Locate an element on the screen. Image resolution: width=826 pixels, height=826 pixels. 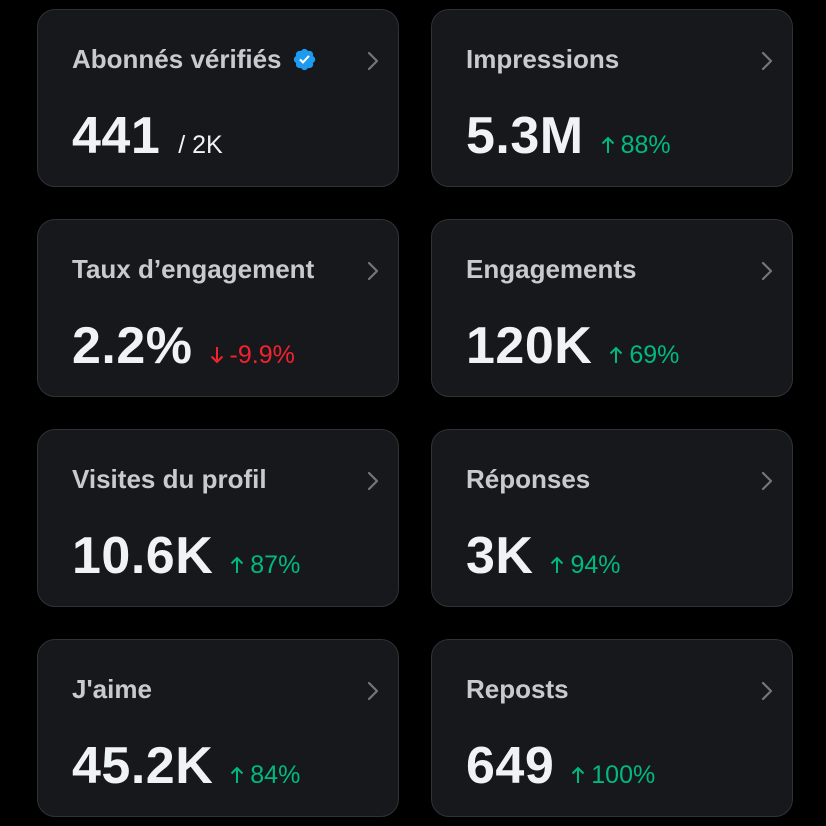
card-title: Abonnés vérifiés is located at coordinates (194, 59).